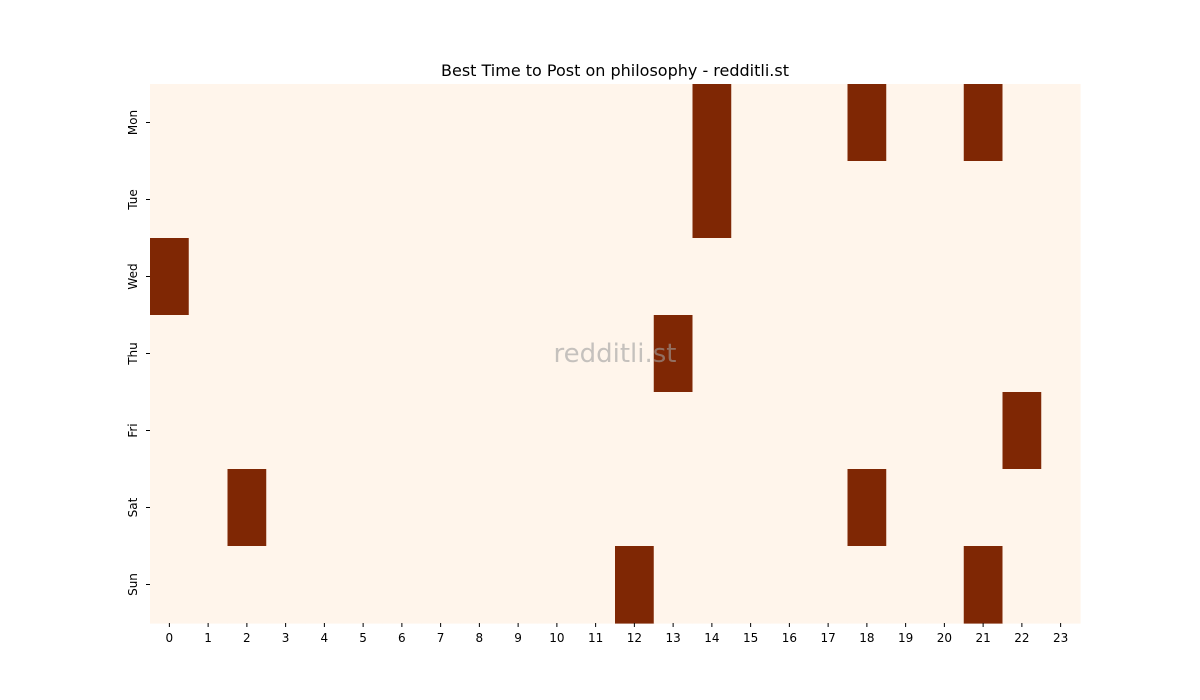 The width and height of the screenshot is (1200, 700). I want to click on y-tick-label: Sun, so click(133, 584).